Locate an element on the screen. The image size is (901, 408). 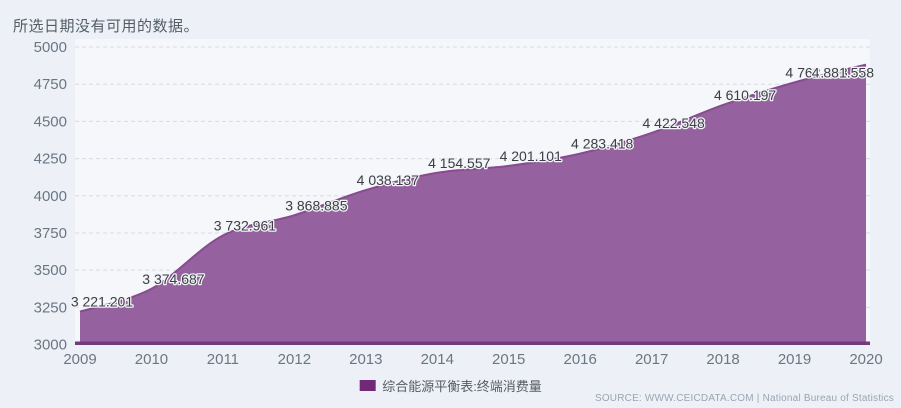
y-axis-tick-label: 5000 is located at coordinates (50, 47).